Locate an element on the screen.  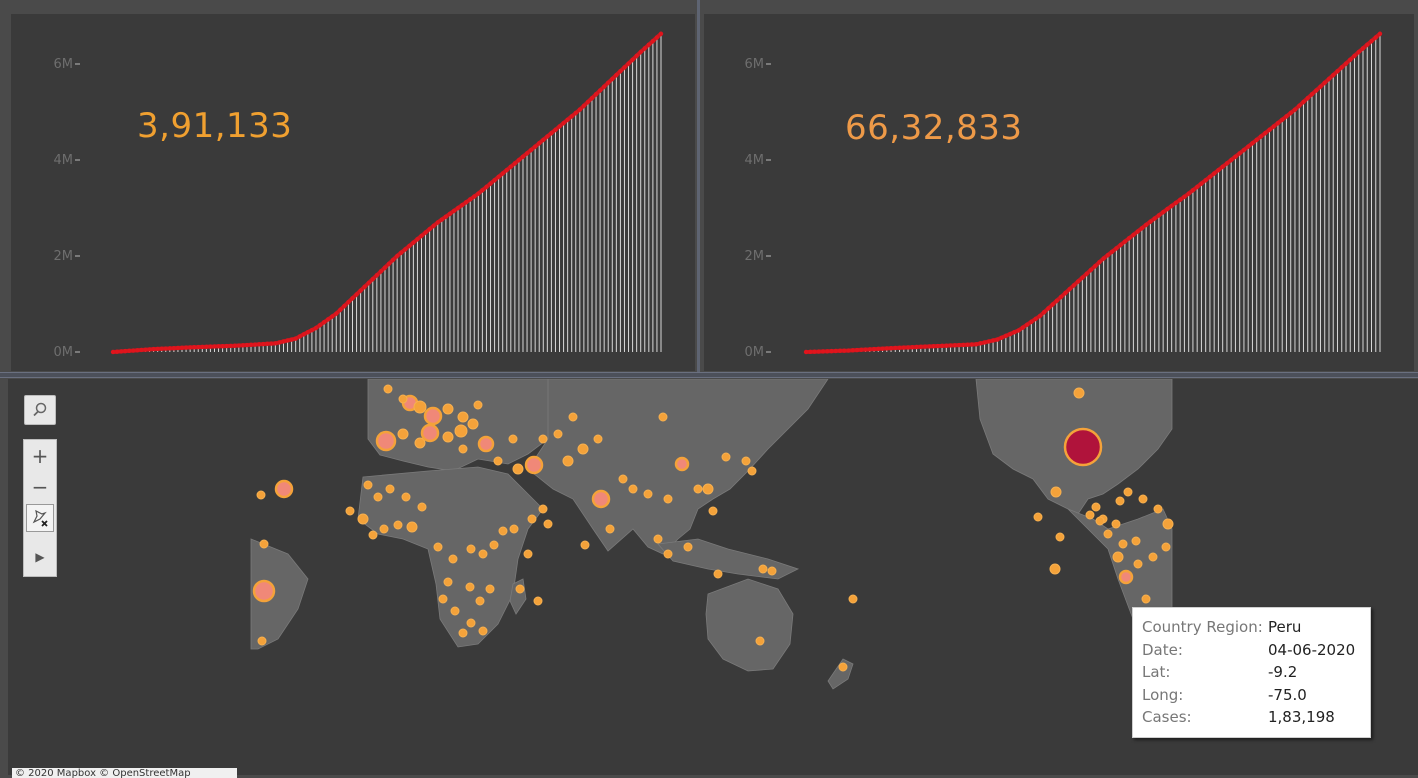
zoom-in-button: + is located at coordinates (40, 456).